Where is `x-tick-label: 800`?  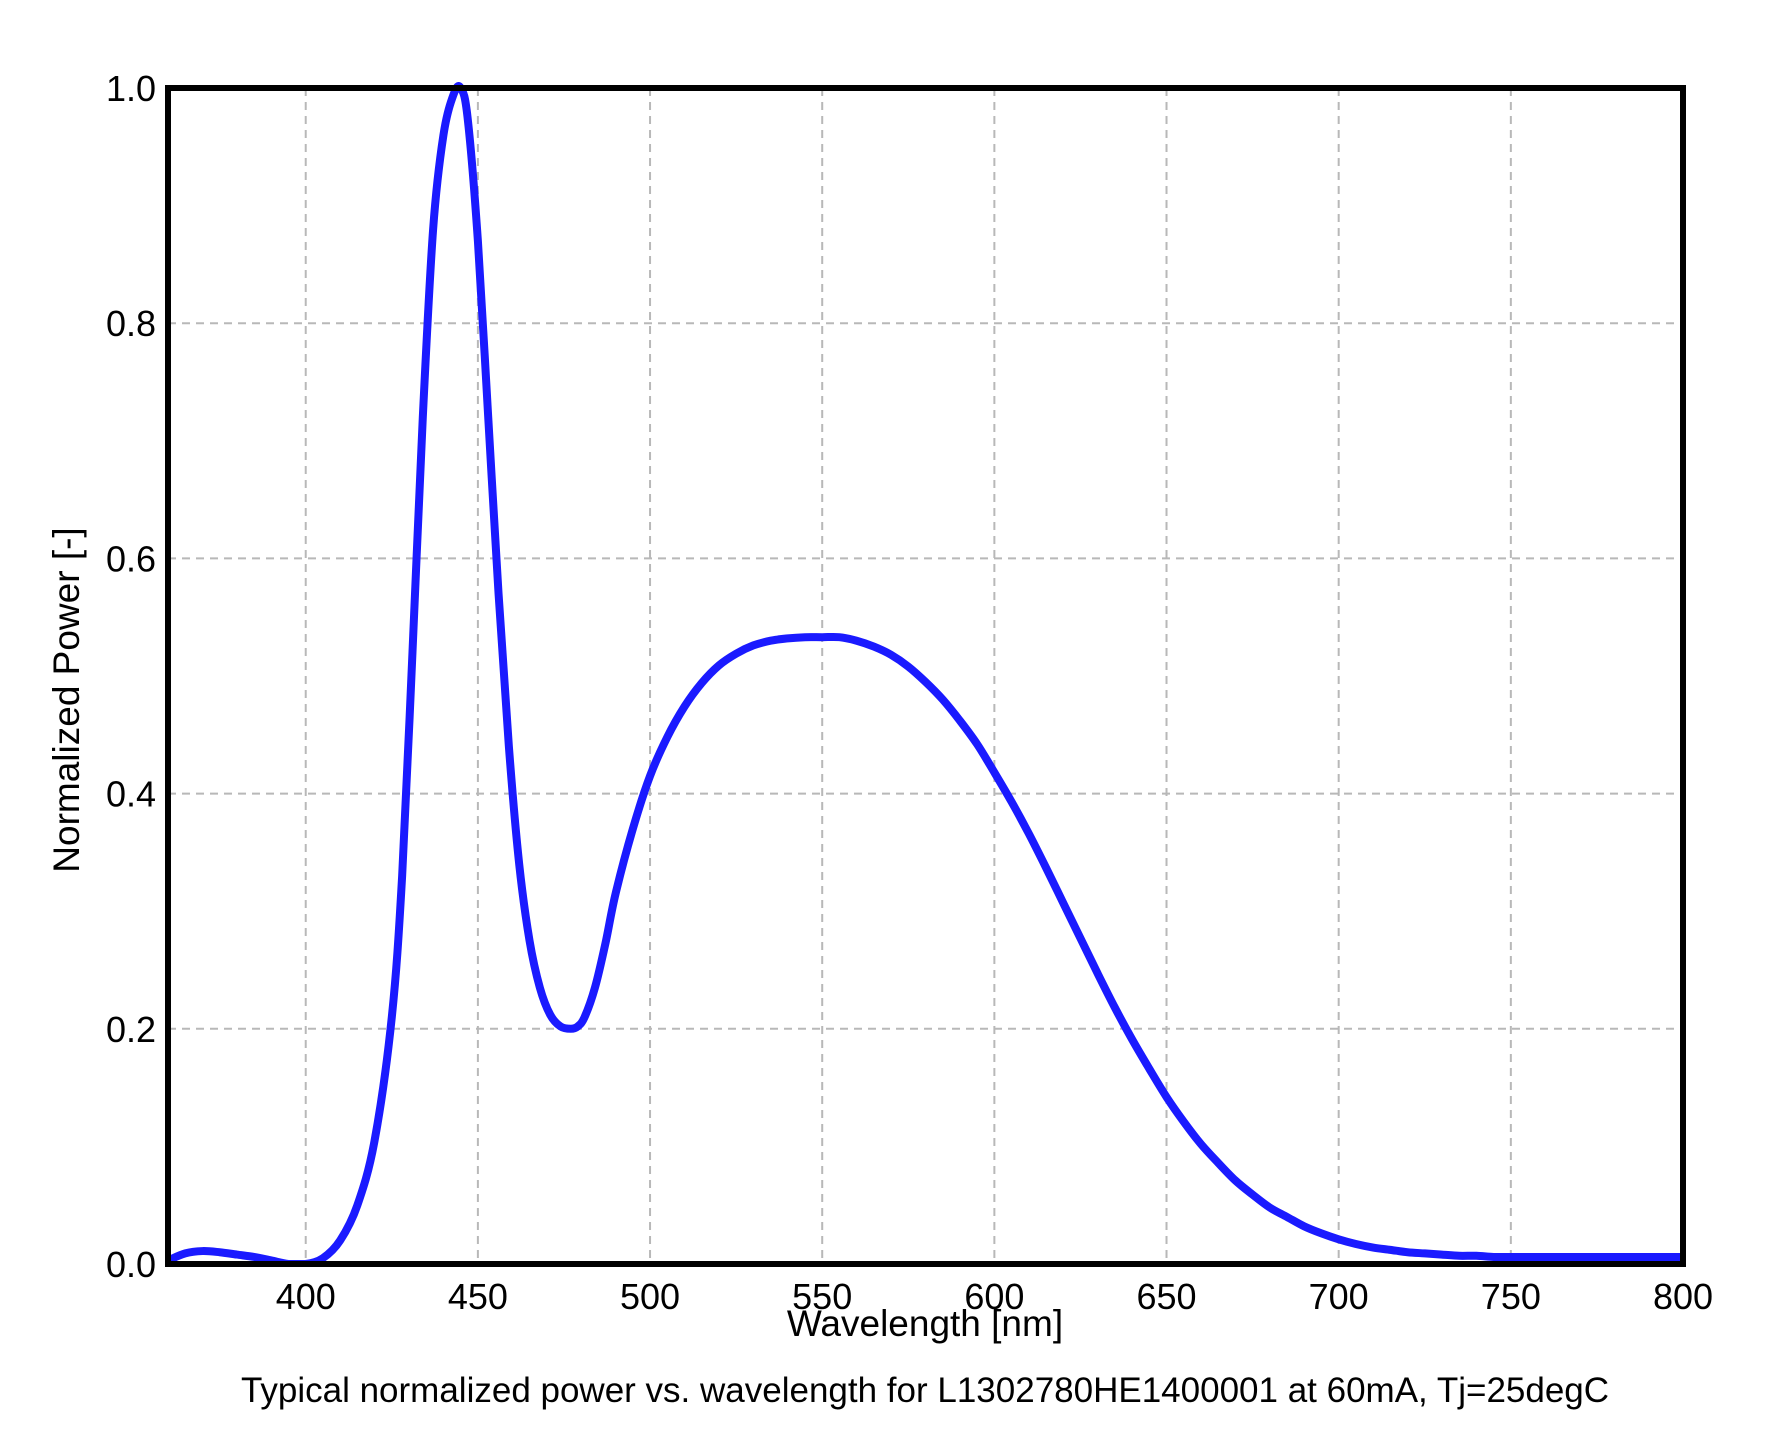
x-tick-label: 800 is located at coordinates (1683, 1296).